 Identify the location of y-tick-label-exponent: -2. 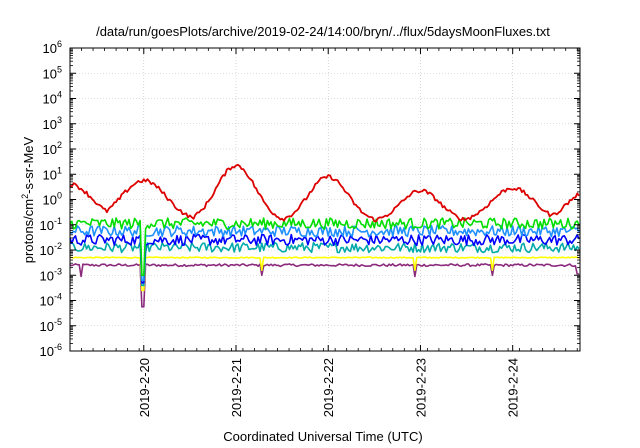
(58, 246).